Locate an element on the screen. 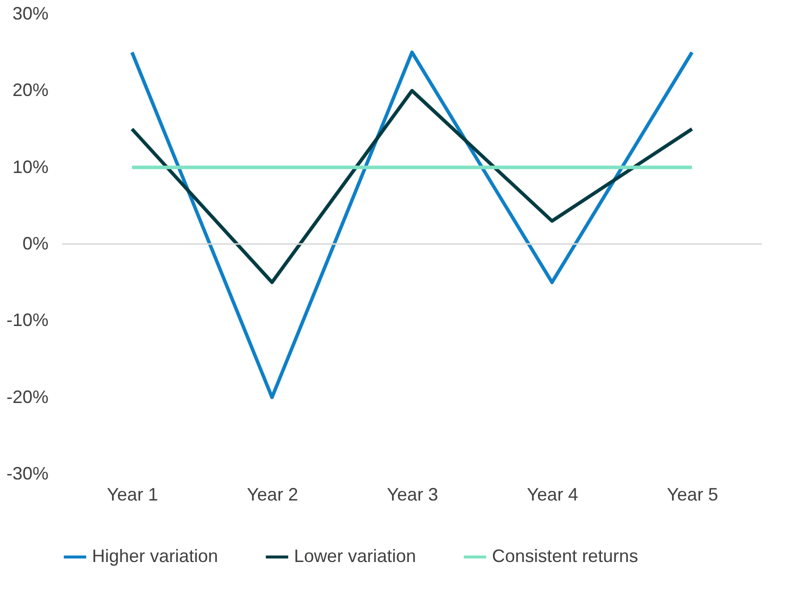 The height and width of the screenshot is (599, 788). legend-label: Higher variation is located at coordinates (155, 556).